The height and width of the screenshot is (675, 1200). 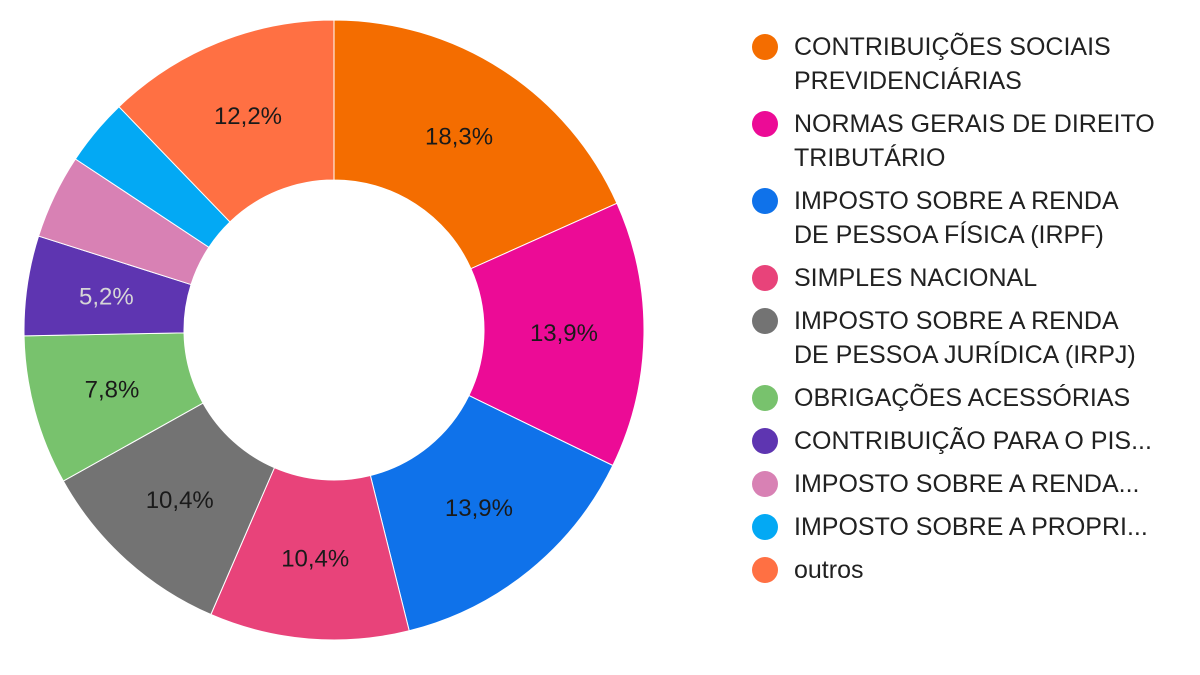 What do you see at coordinates (459, 136) in the screenshot?
I see `slice-value-label: 18,3%` at bounding box center [459, 136].